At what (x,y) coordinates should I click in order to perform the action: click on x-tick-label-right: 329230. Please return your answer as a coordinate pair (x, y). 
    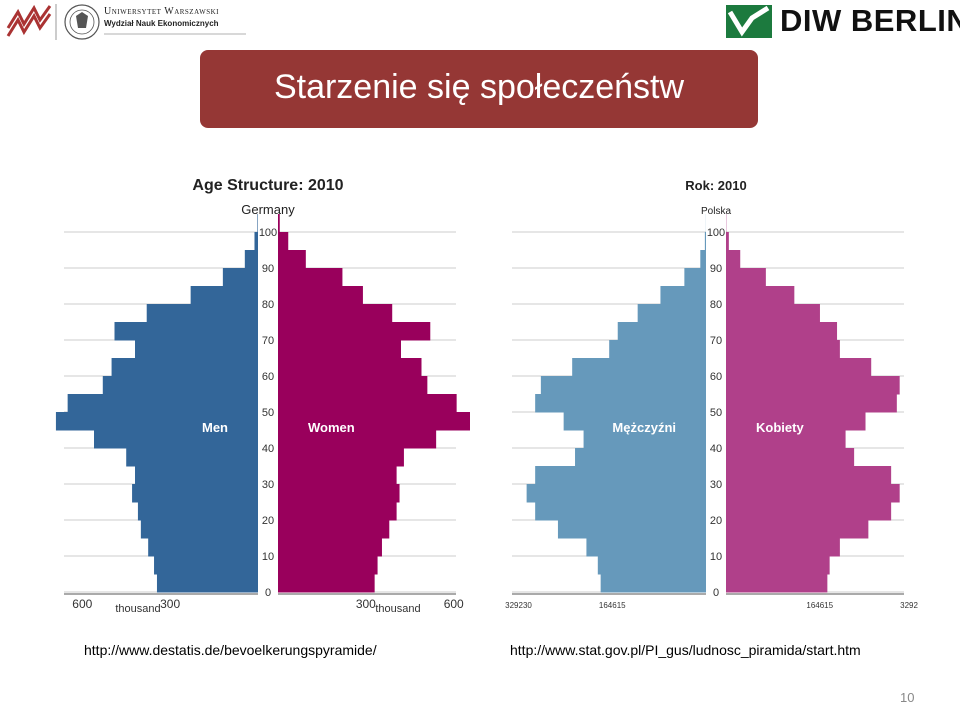
    Looking at the image, I should click on (909, 605).